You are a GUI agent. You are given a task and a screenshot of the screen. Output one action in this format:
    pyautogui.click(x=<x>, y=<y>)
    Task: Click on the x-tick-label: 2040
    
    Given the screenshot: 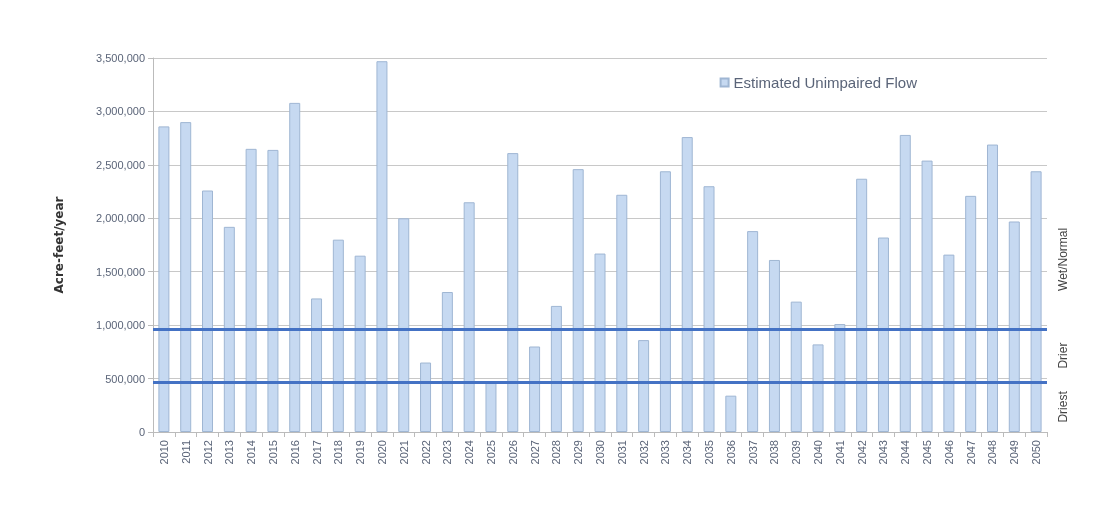 What is the action you would take?
    pyautogui.click(x=818, y=452)
    